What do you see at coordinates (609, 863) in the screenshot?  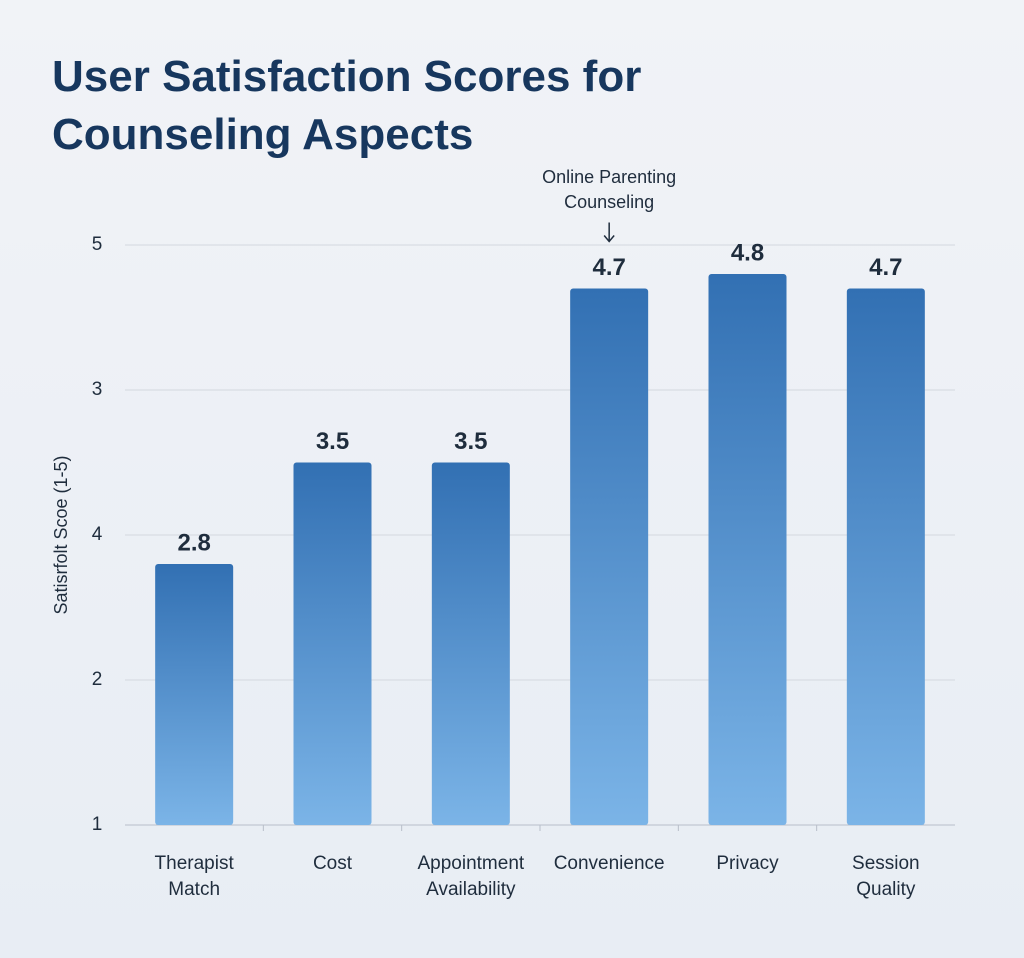 I see `x-tick-label: Convenience` at bounding box center [609, 863].